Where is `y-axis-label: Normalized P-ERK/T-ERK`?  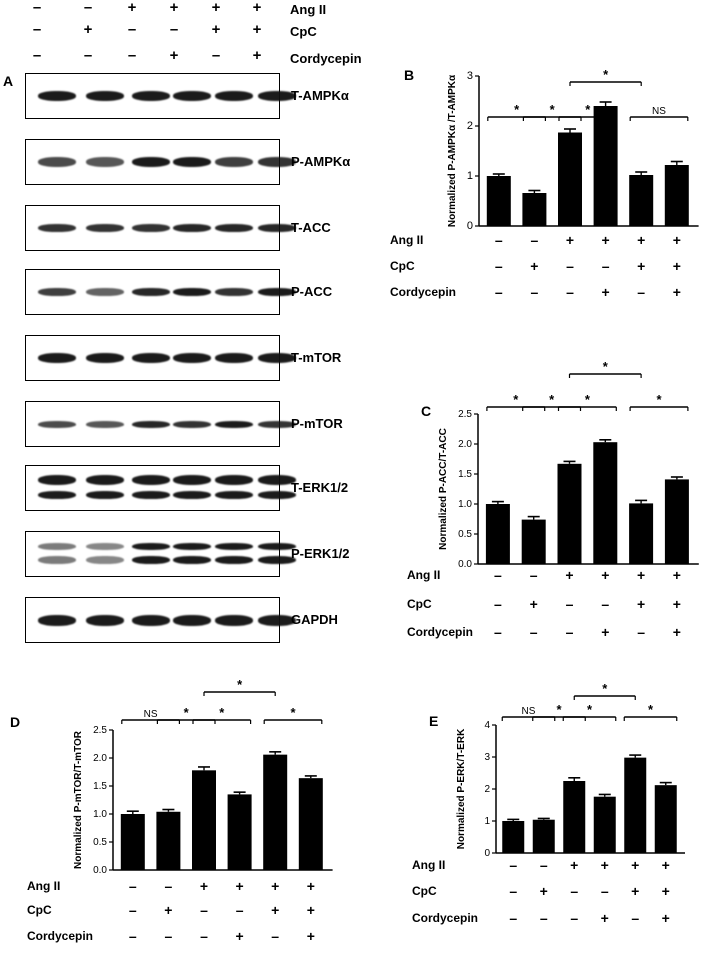 y-axis-label: Normalized P-ERK/T-ERK is located at coordinates (461, 788).